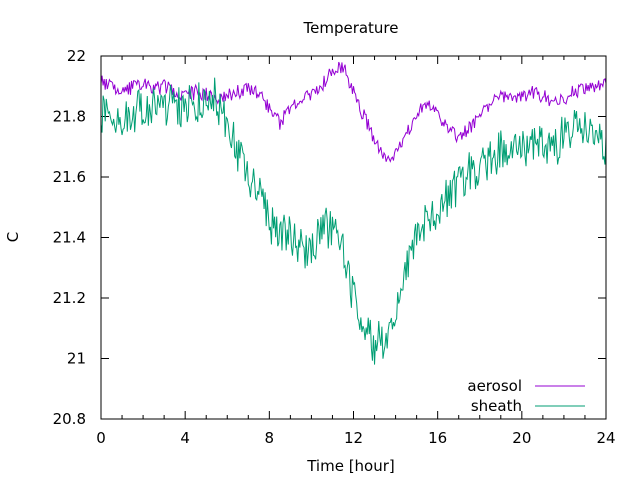 This screenshot has width=640, height=480. I want to click on x-tick-label: 8, so click(270, 438).